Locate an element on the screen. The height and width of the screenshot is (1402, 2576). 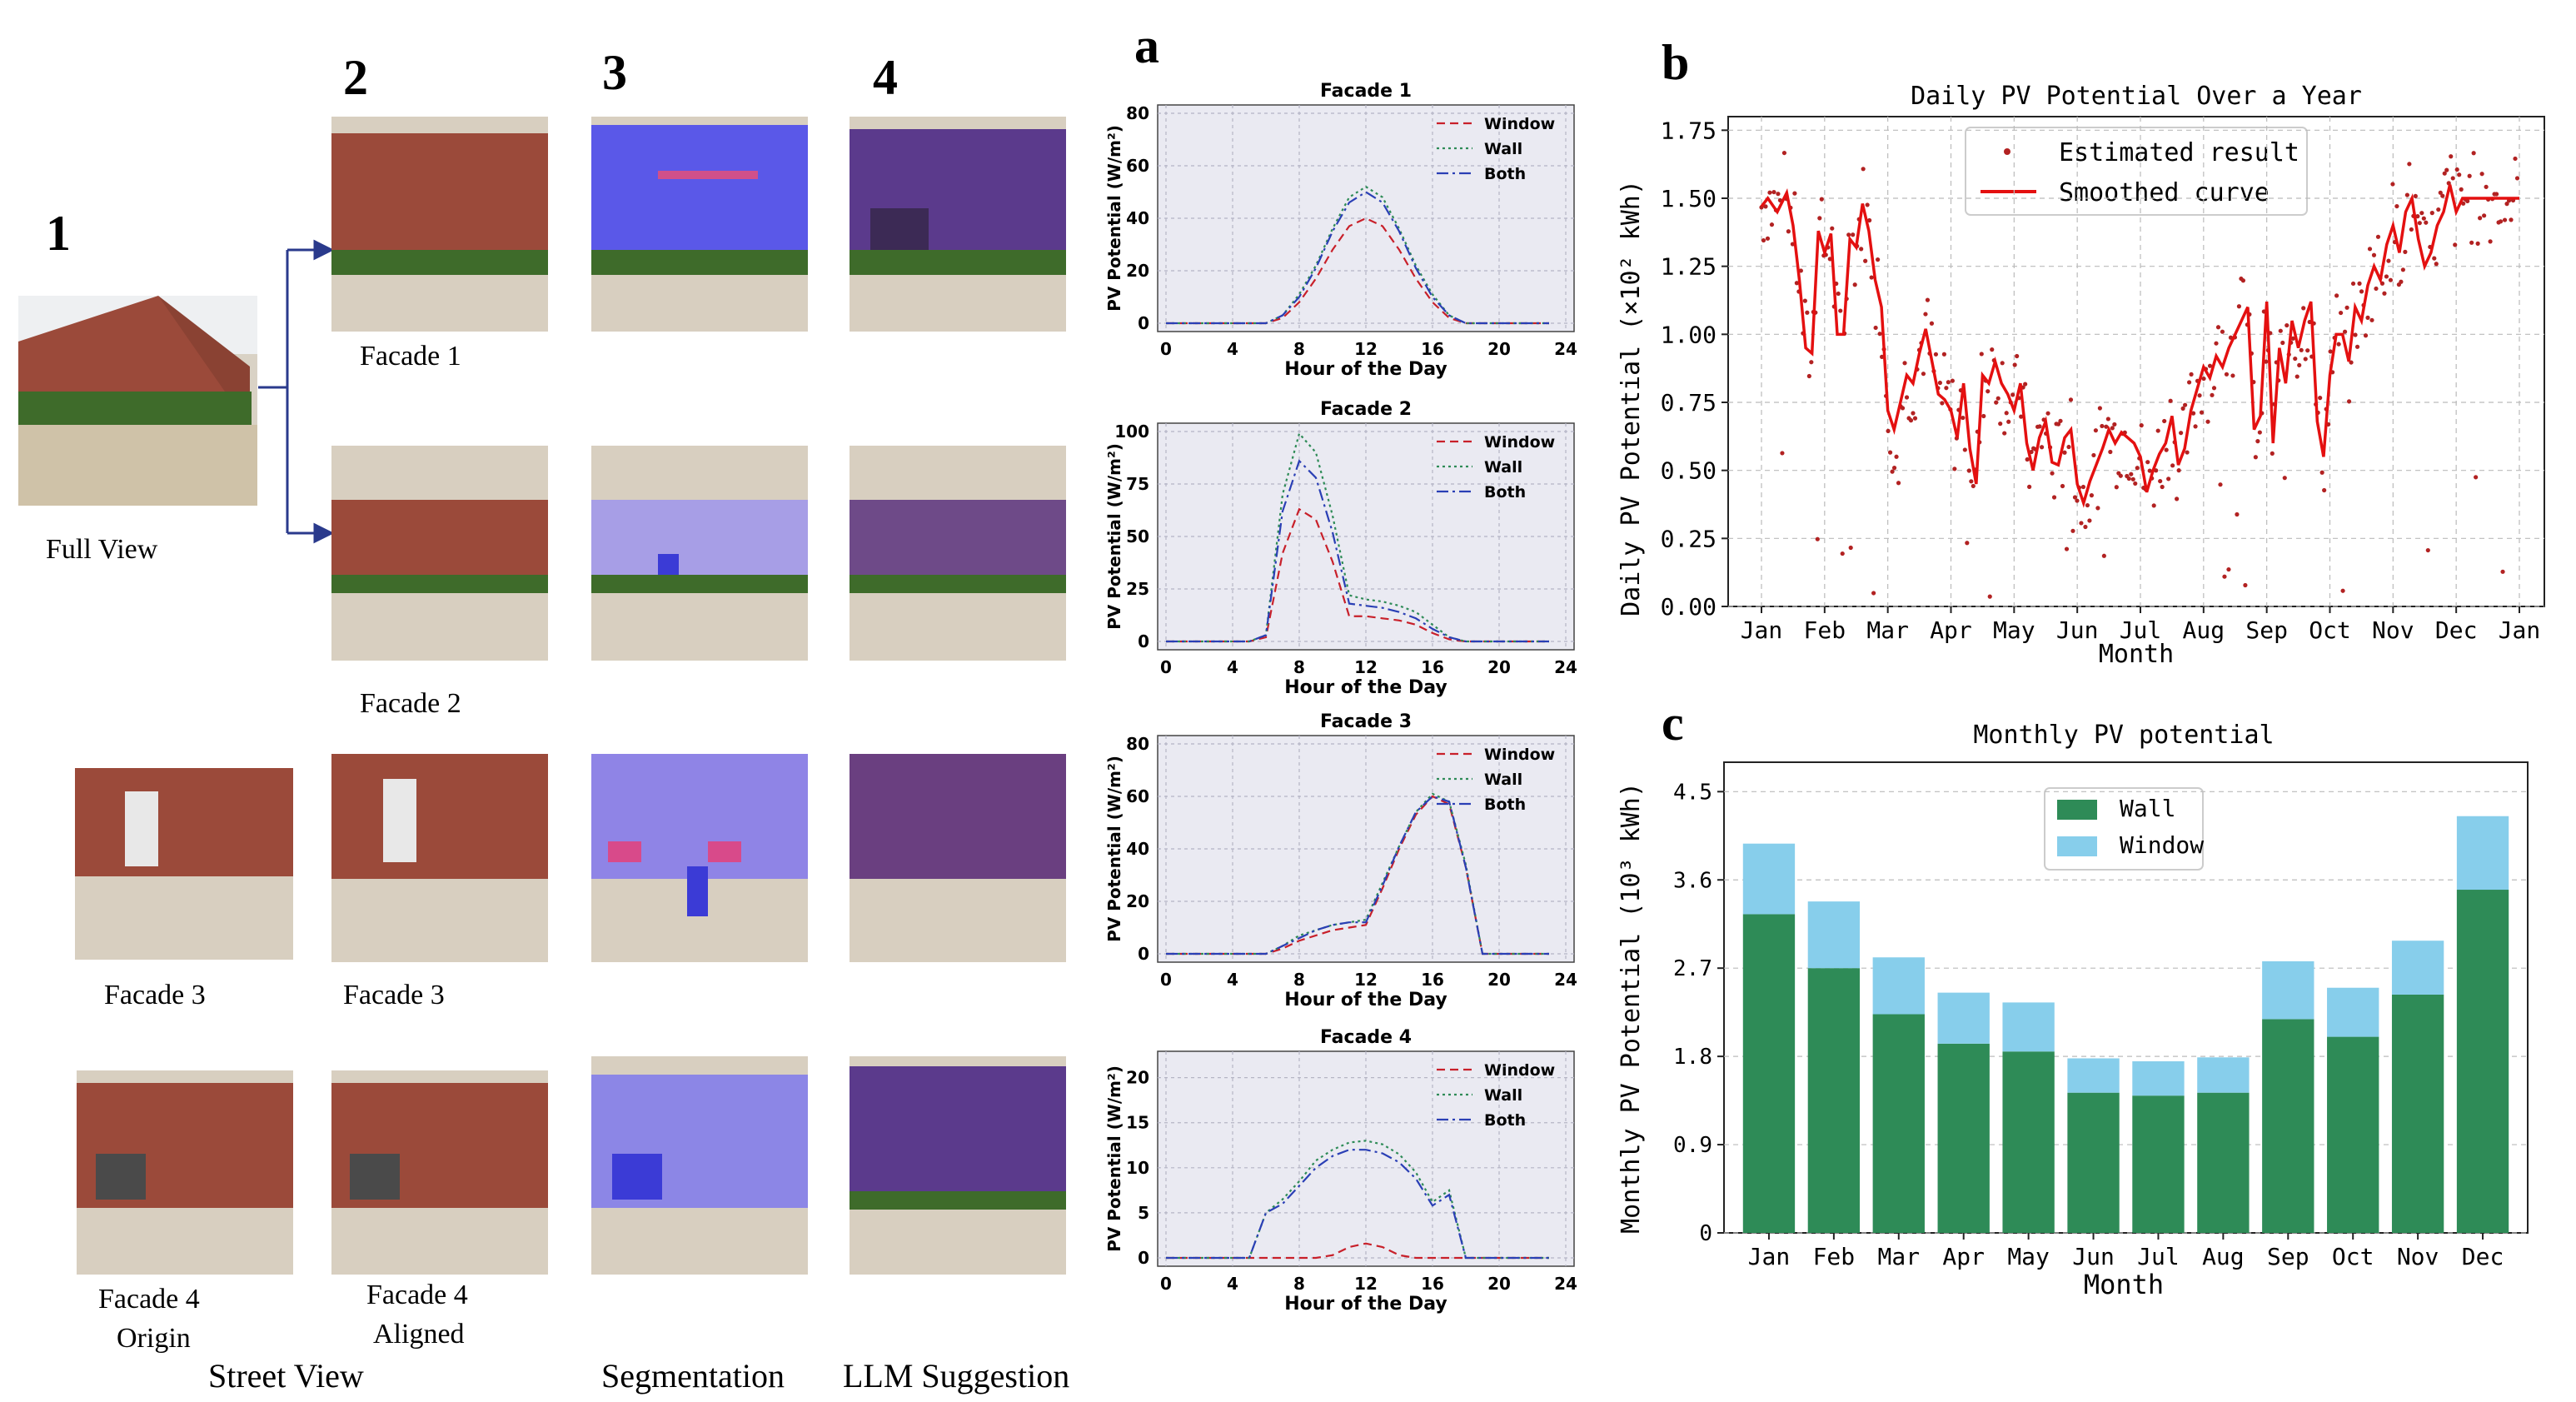
label-facade3-origin: Facade 3 is located at coordinates (155, 995).